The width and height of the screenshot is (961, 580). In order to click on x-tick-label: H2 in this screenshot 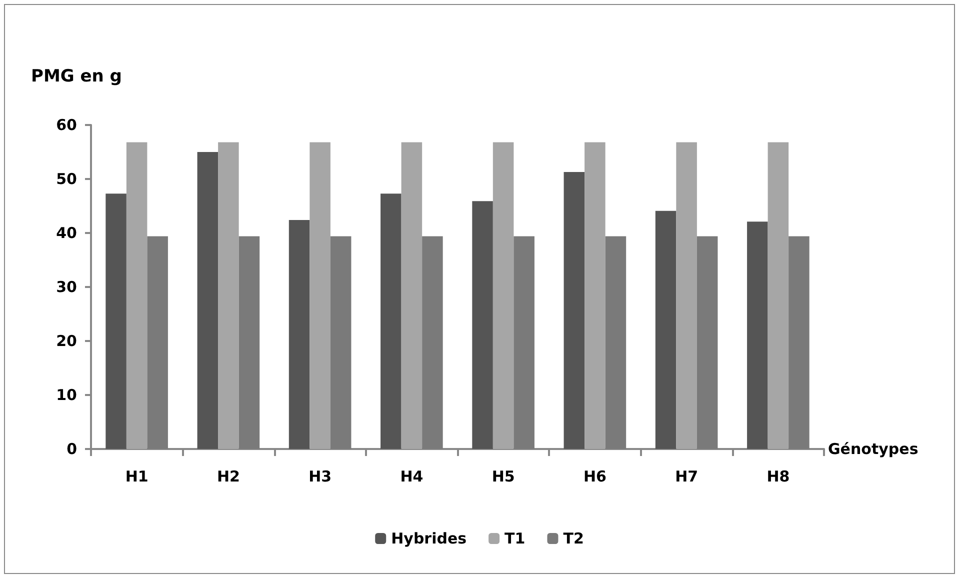, I will do `click(228, 477)`.